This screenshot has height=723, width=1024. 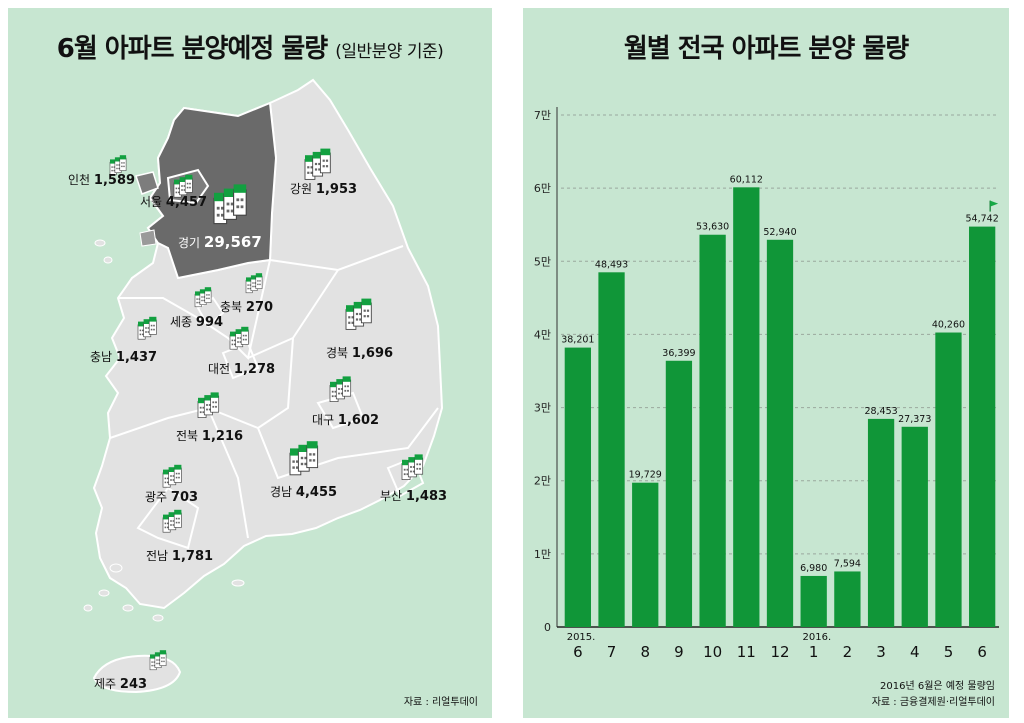 I want to click on bar-value-label: 53,630, so click(x=712, y=227).